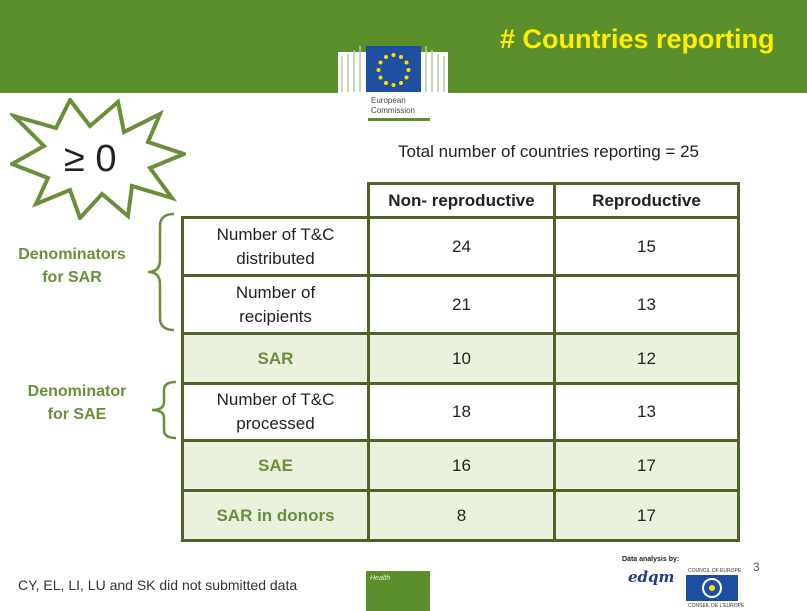 This screenshot has width=807, height=611. What do you see at coordinates (393, 70) in the screenshot?
I see `ec-building-icon` at bounding box center [393, 70].